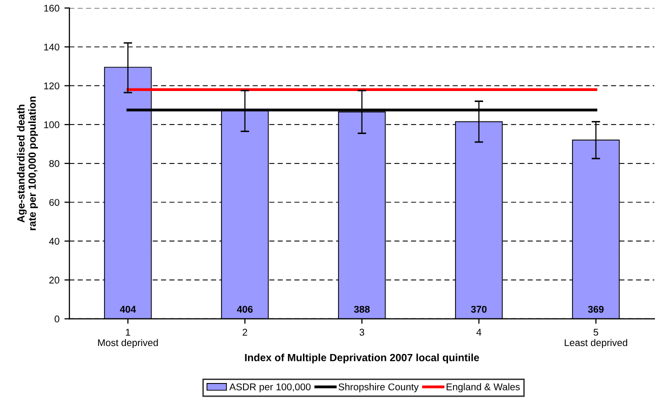  I want to click on legend-label: England & Wales, so click(483, 387).